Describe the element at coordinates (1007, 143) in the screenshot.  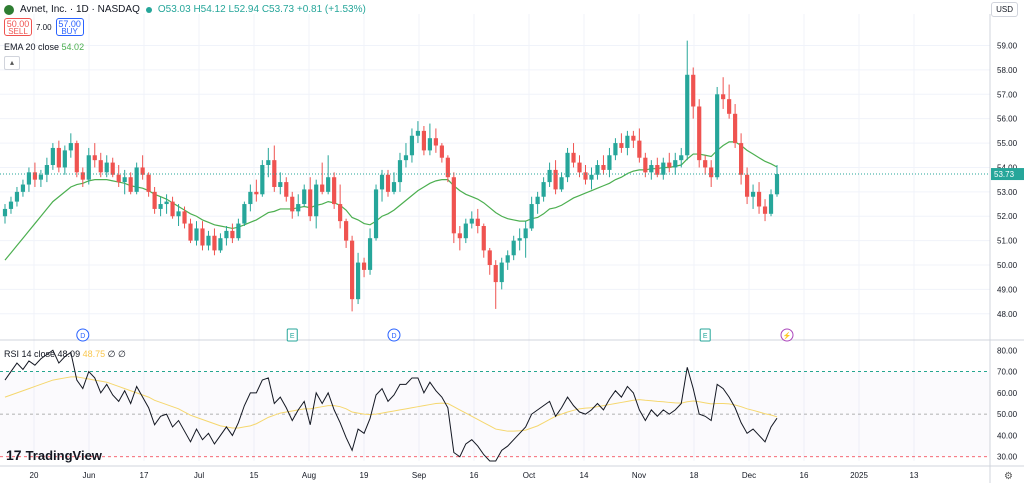
I see `price-tick-label: 55.00` at that location.